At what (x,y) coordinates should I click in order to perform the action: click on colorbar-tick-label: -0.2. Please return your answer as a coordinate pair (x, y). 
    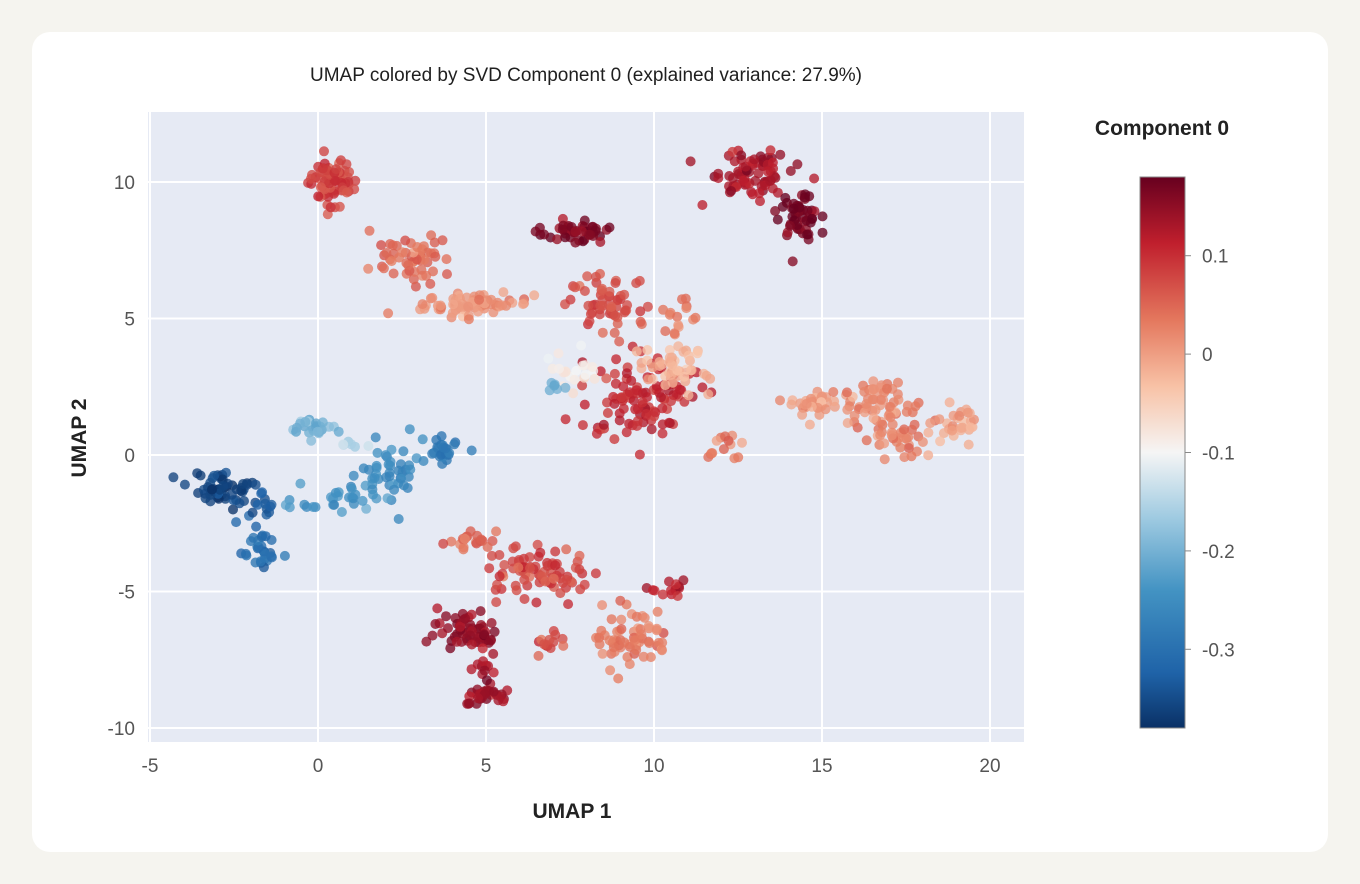
    Looking at the image, I should click on (1218, 552).